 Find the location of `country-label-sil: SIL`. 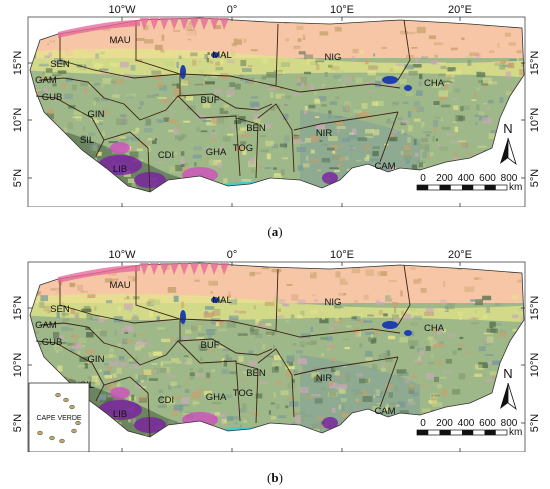

country-label-sil: SIL is located at coordinates (87, 140).